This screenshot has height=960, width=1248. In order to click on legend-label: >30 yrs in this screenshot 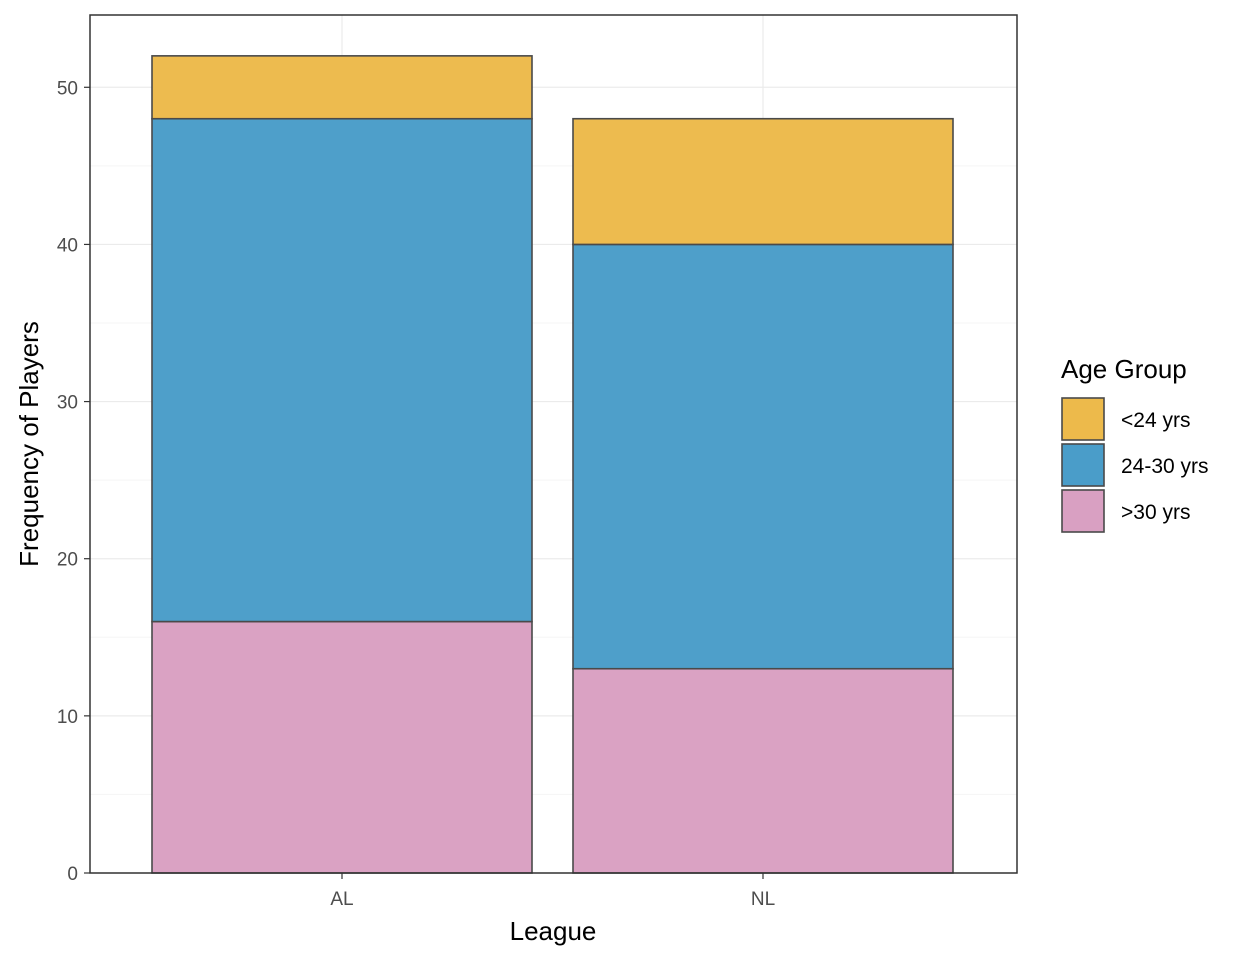, I will do `click(1155, 512)`.